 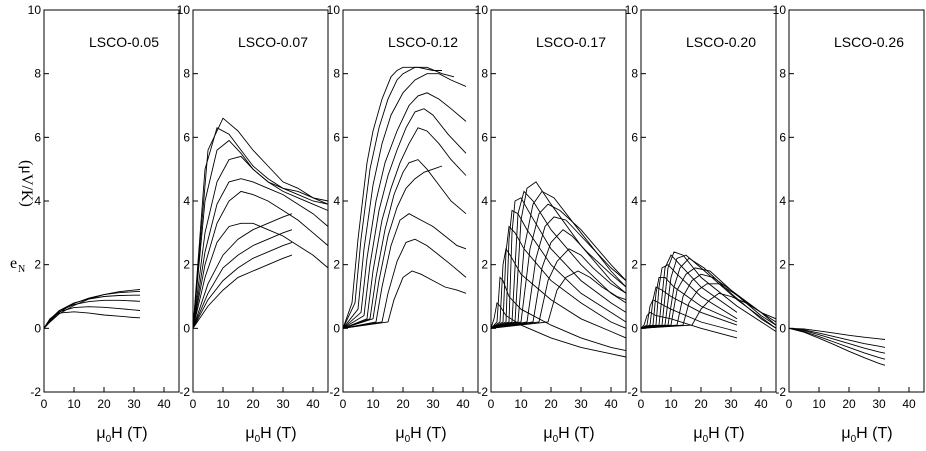 I want to click on panel-title: LSCO-0.20, so click(x=721, y=42).